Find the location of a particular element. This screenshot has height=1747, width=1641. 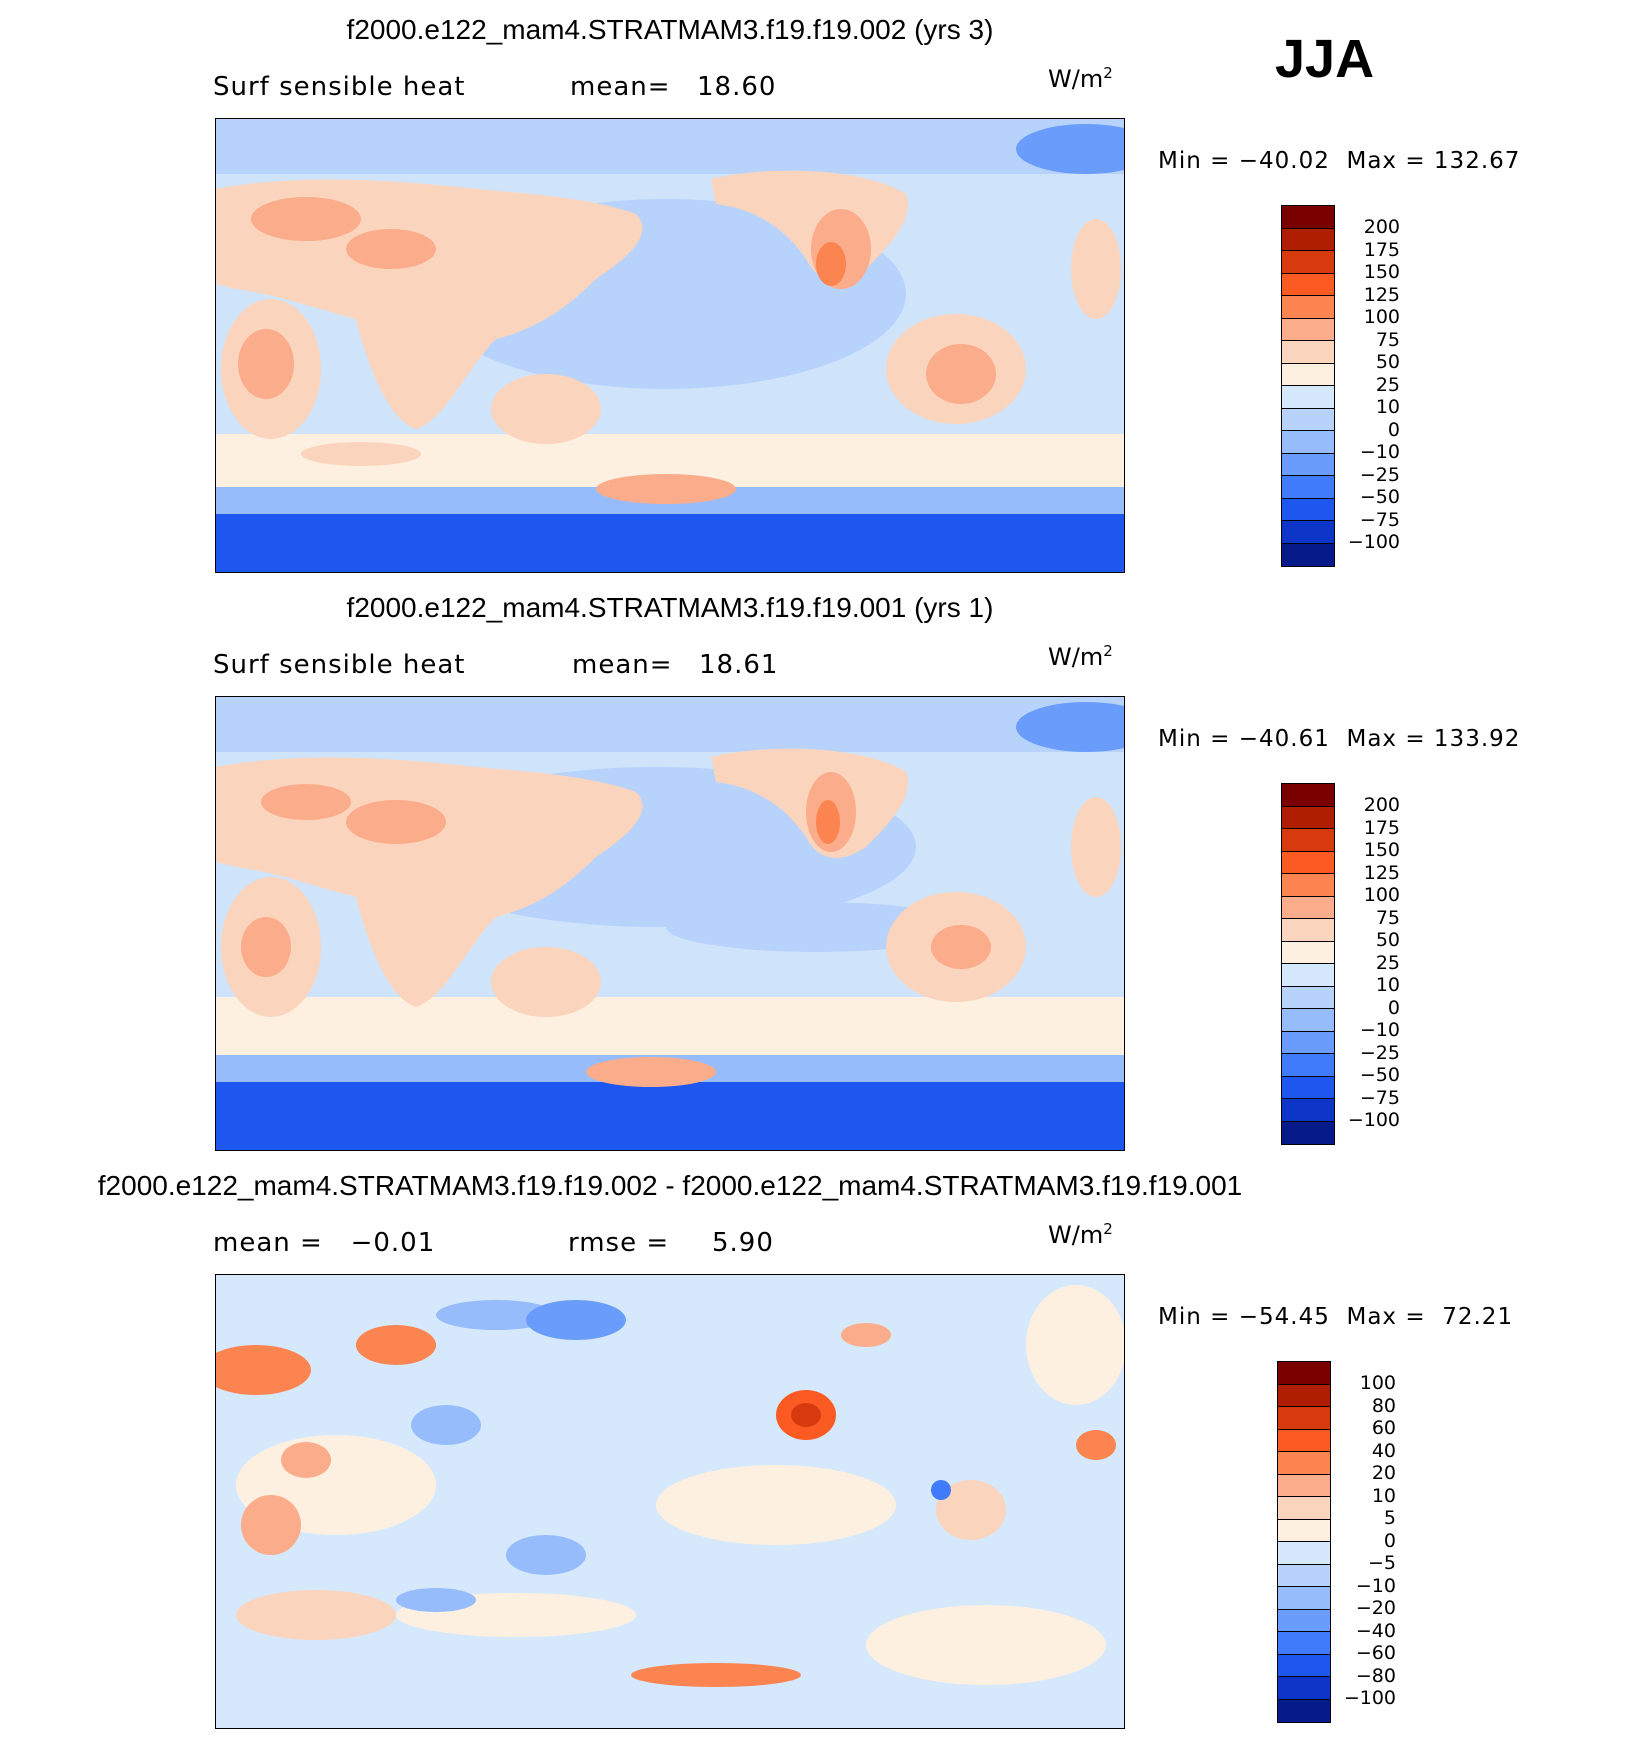

colorbar-tick-label: −80 is located at coordinates (1375, 1675).